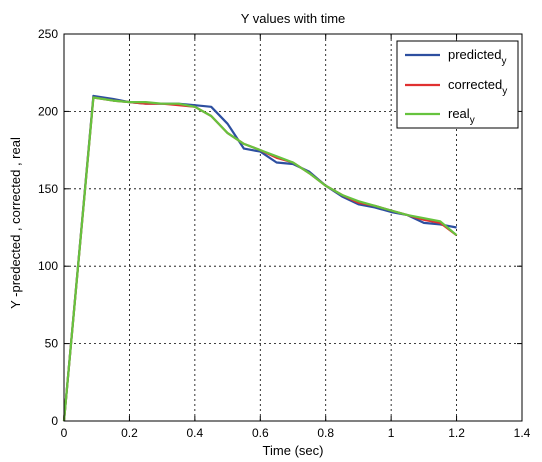 The height and width of the screenshot is (462, 542). I want to click on y-tick-label: 200, so click(48, 111).